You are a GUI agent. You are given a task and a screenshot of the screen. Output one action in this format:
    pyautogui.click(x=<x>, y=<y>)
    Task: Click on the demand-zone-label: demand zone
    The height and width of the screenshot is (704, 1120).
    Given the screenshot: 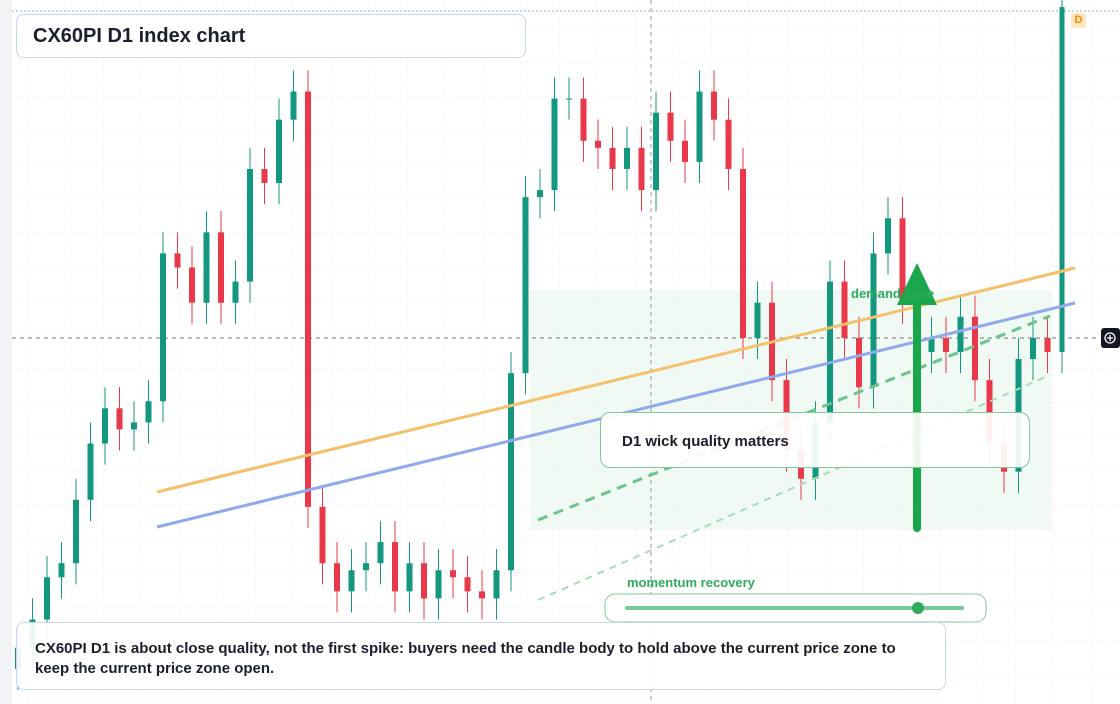 What is the action you would take?
    pyautogui.click(x=893, y=293)
    